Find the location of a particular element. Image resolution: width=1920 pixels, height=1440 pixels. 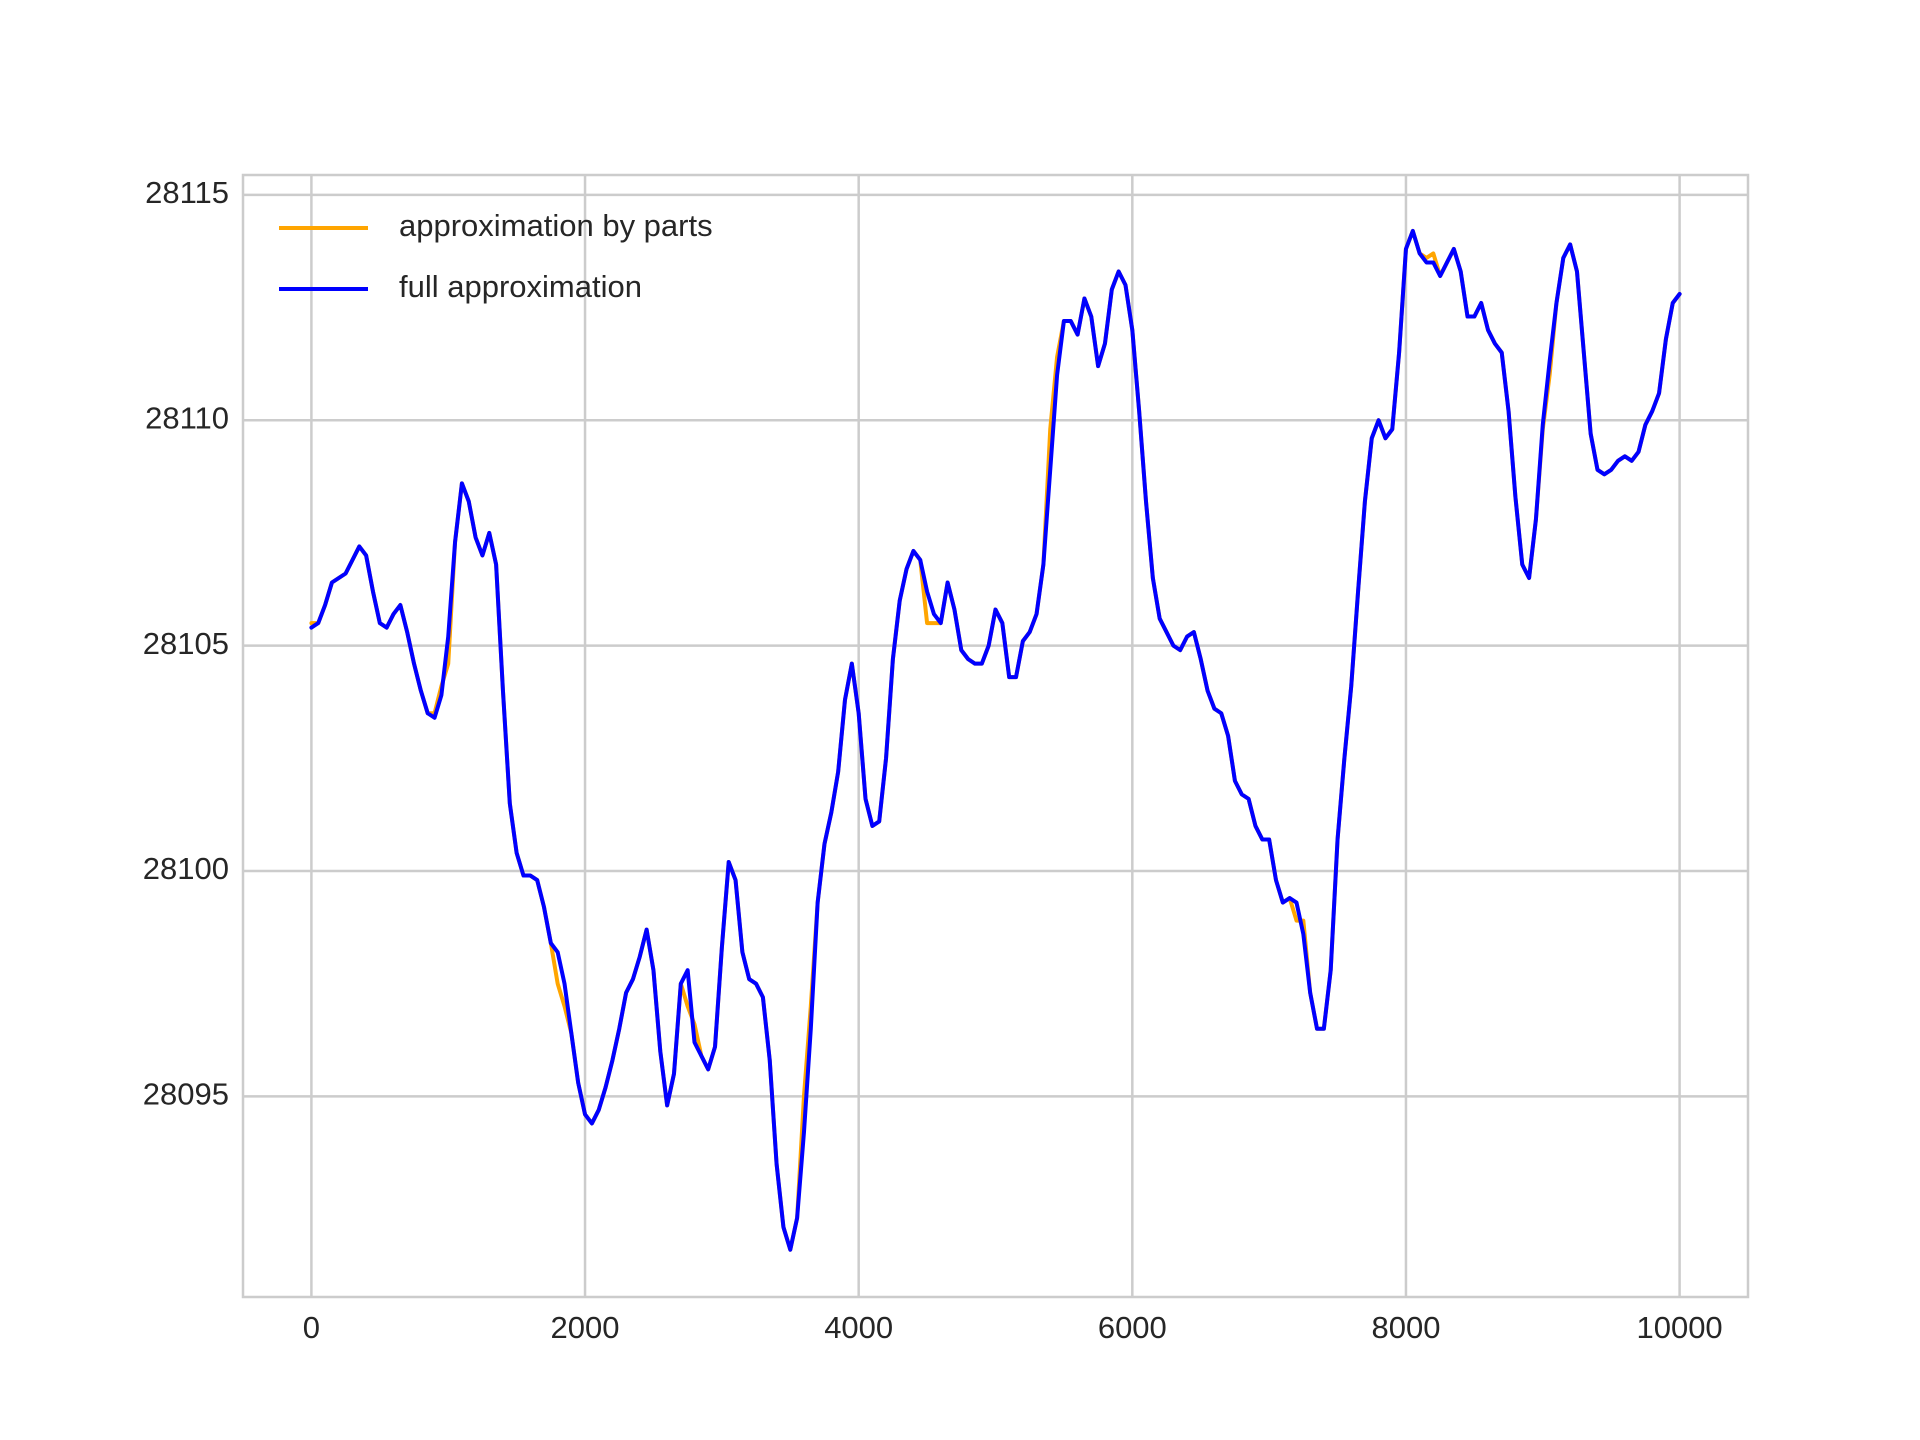

y-tick-label: 28095 is located at coordinates (186, 1094).